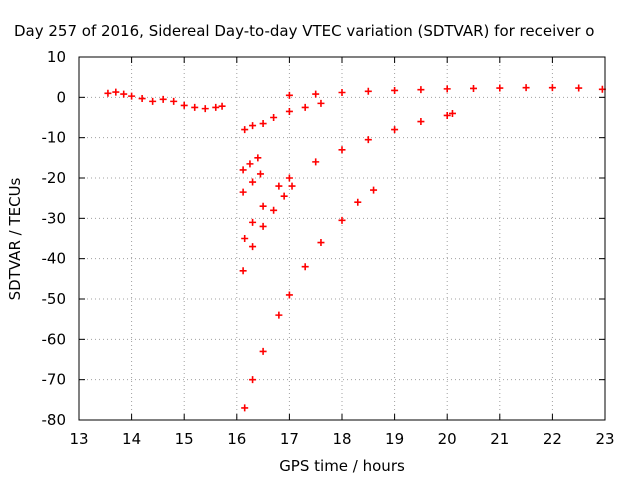  What do you see at coordinates (56, 57) in the screenshot?
I see `y-tick-label: 10` at bounding box center [56, 57].